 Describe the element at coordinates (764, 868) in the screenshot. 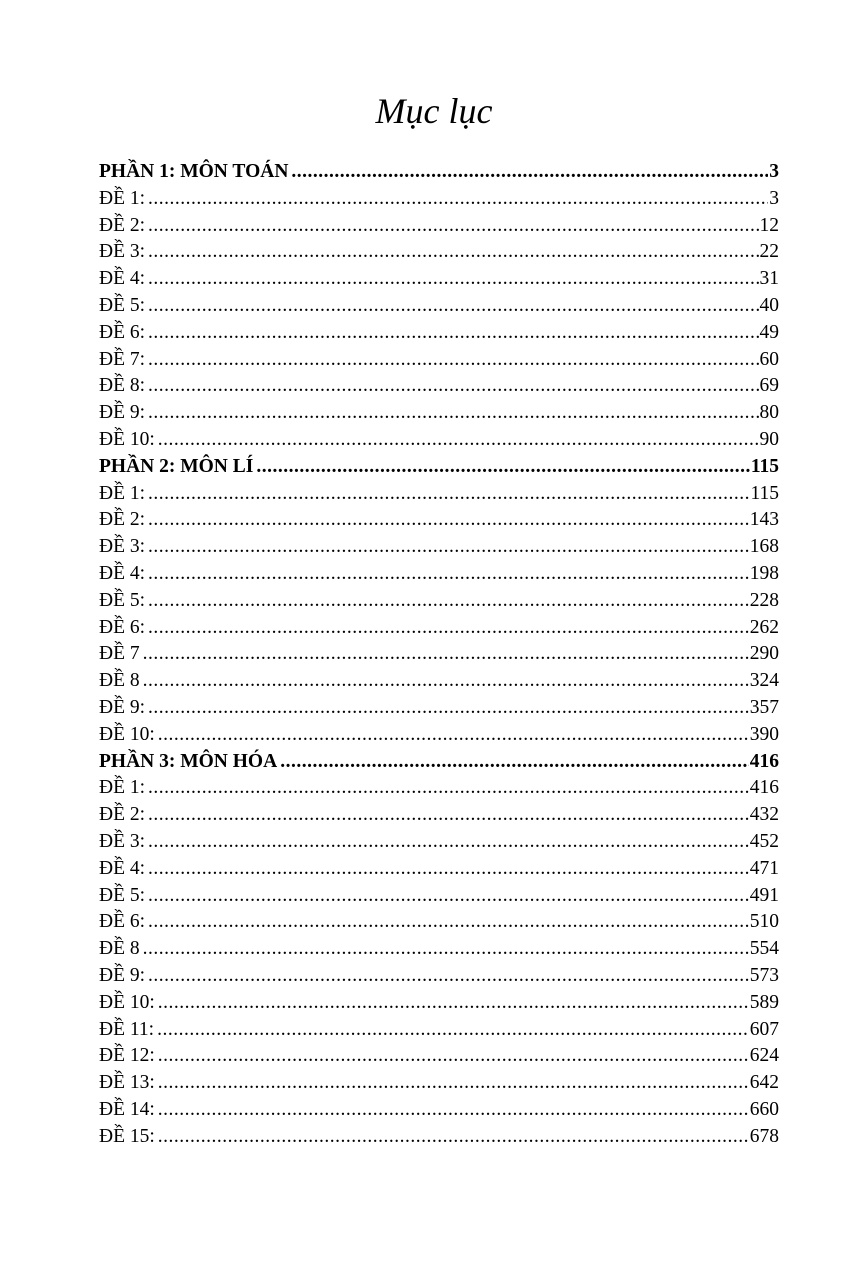

I see `toc-page-number: 471` at that location.